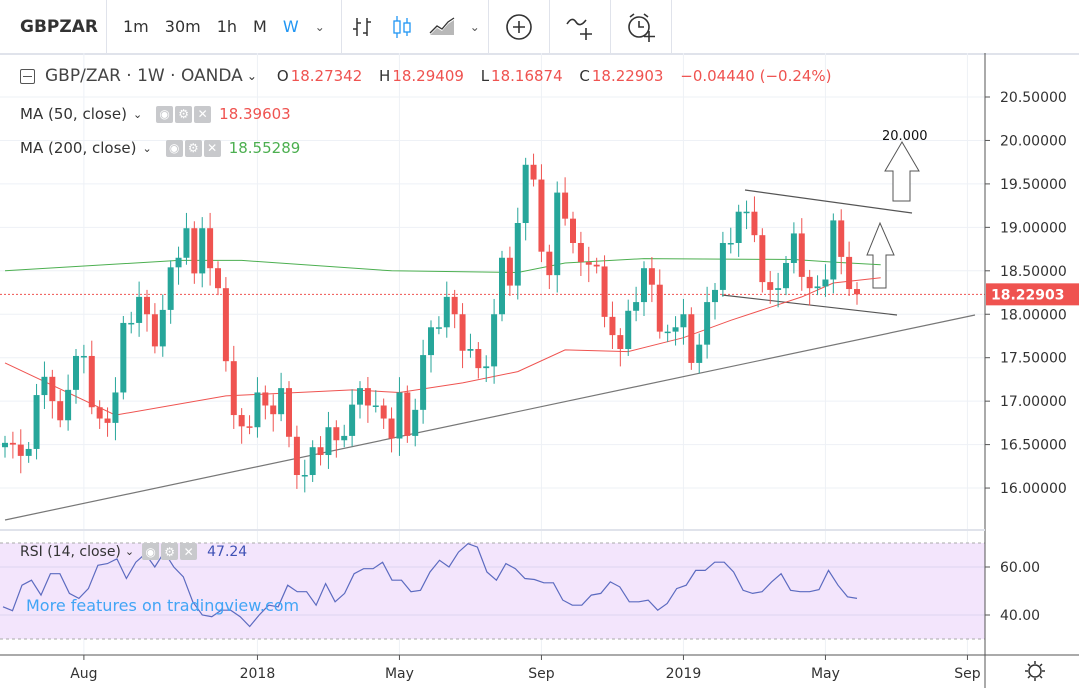 This screenshot has height=688, width=1079. Describe the element at coordinates (1035, 671) in the screenshot. I see `settings-gear-icon` at that location.